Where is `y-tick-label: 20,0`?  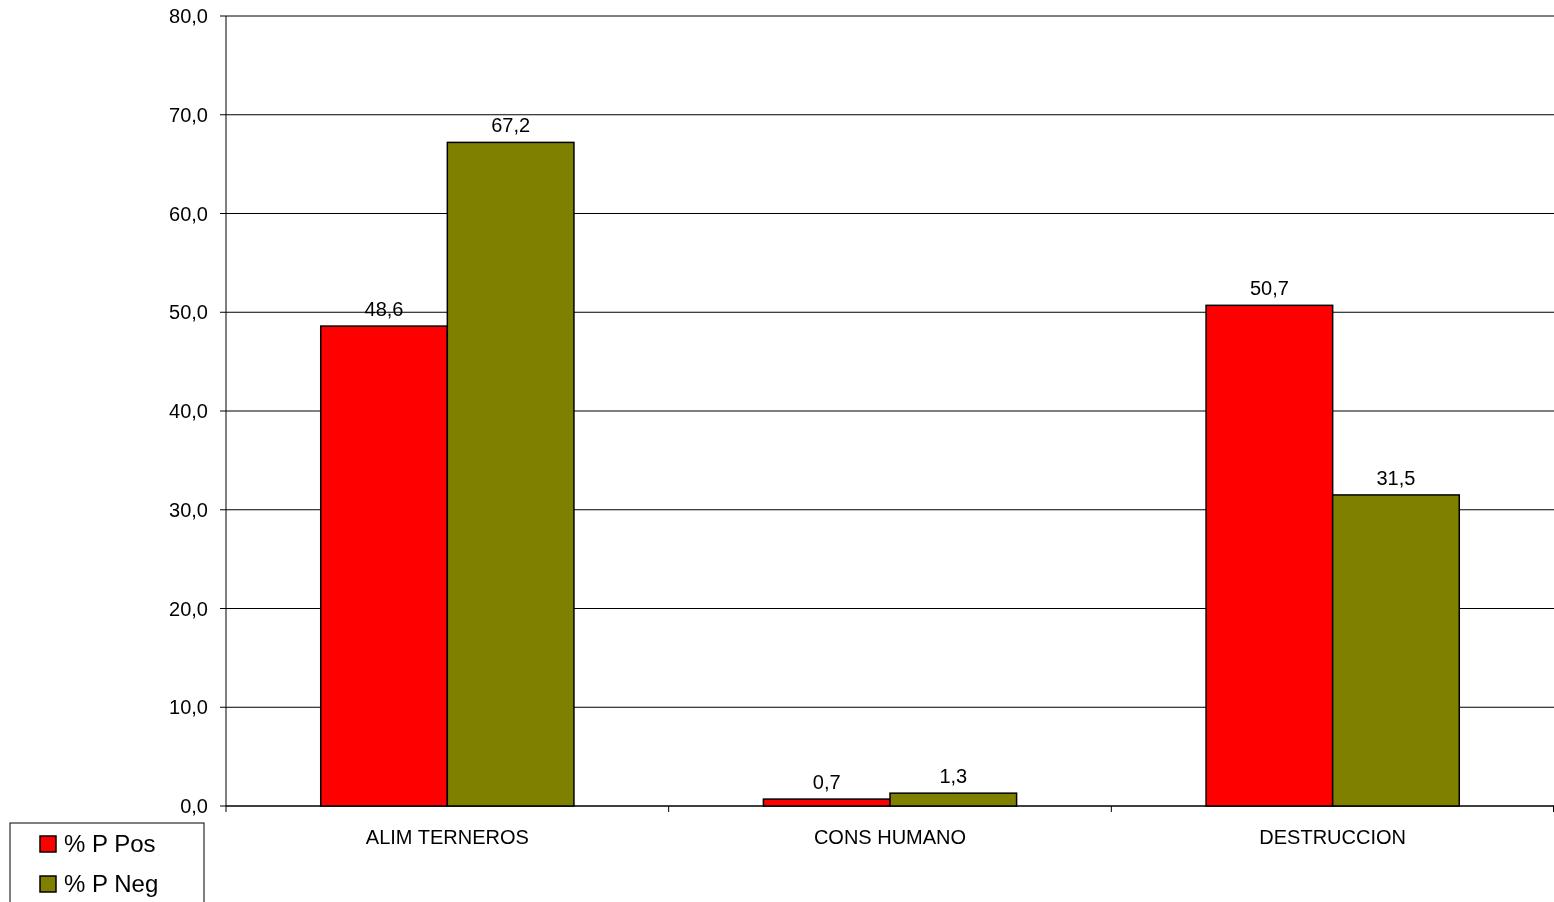 y-tick-label: 20,0 is located at coordinates (188, 608).